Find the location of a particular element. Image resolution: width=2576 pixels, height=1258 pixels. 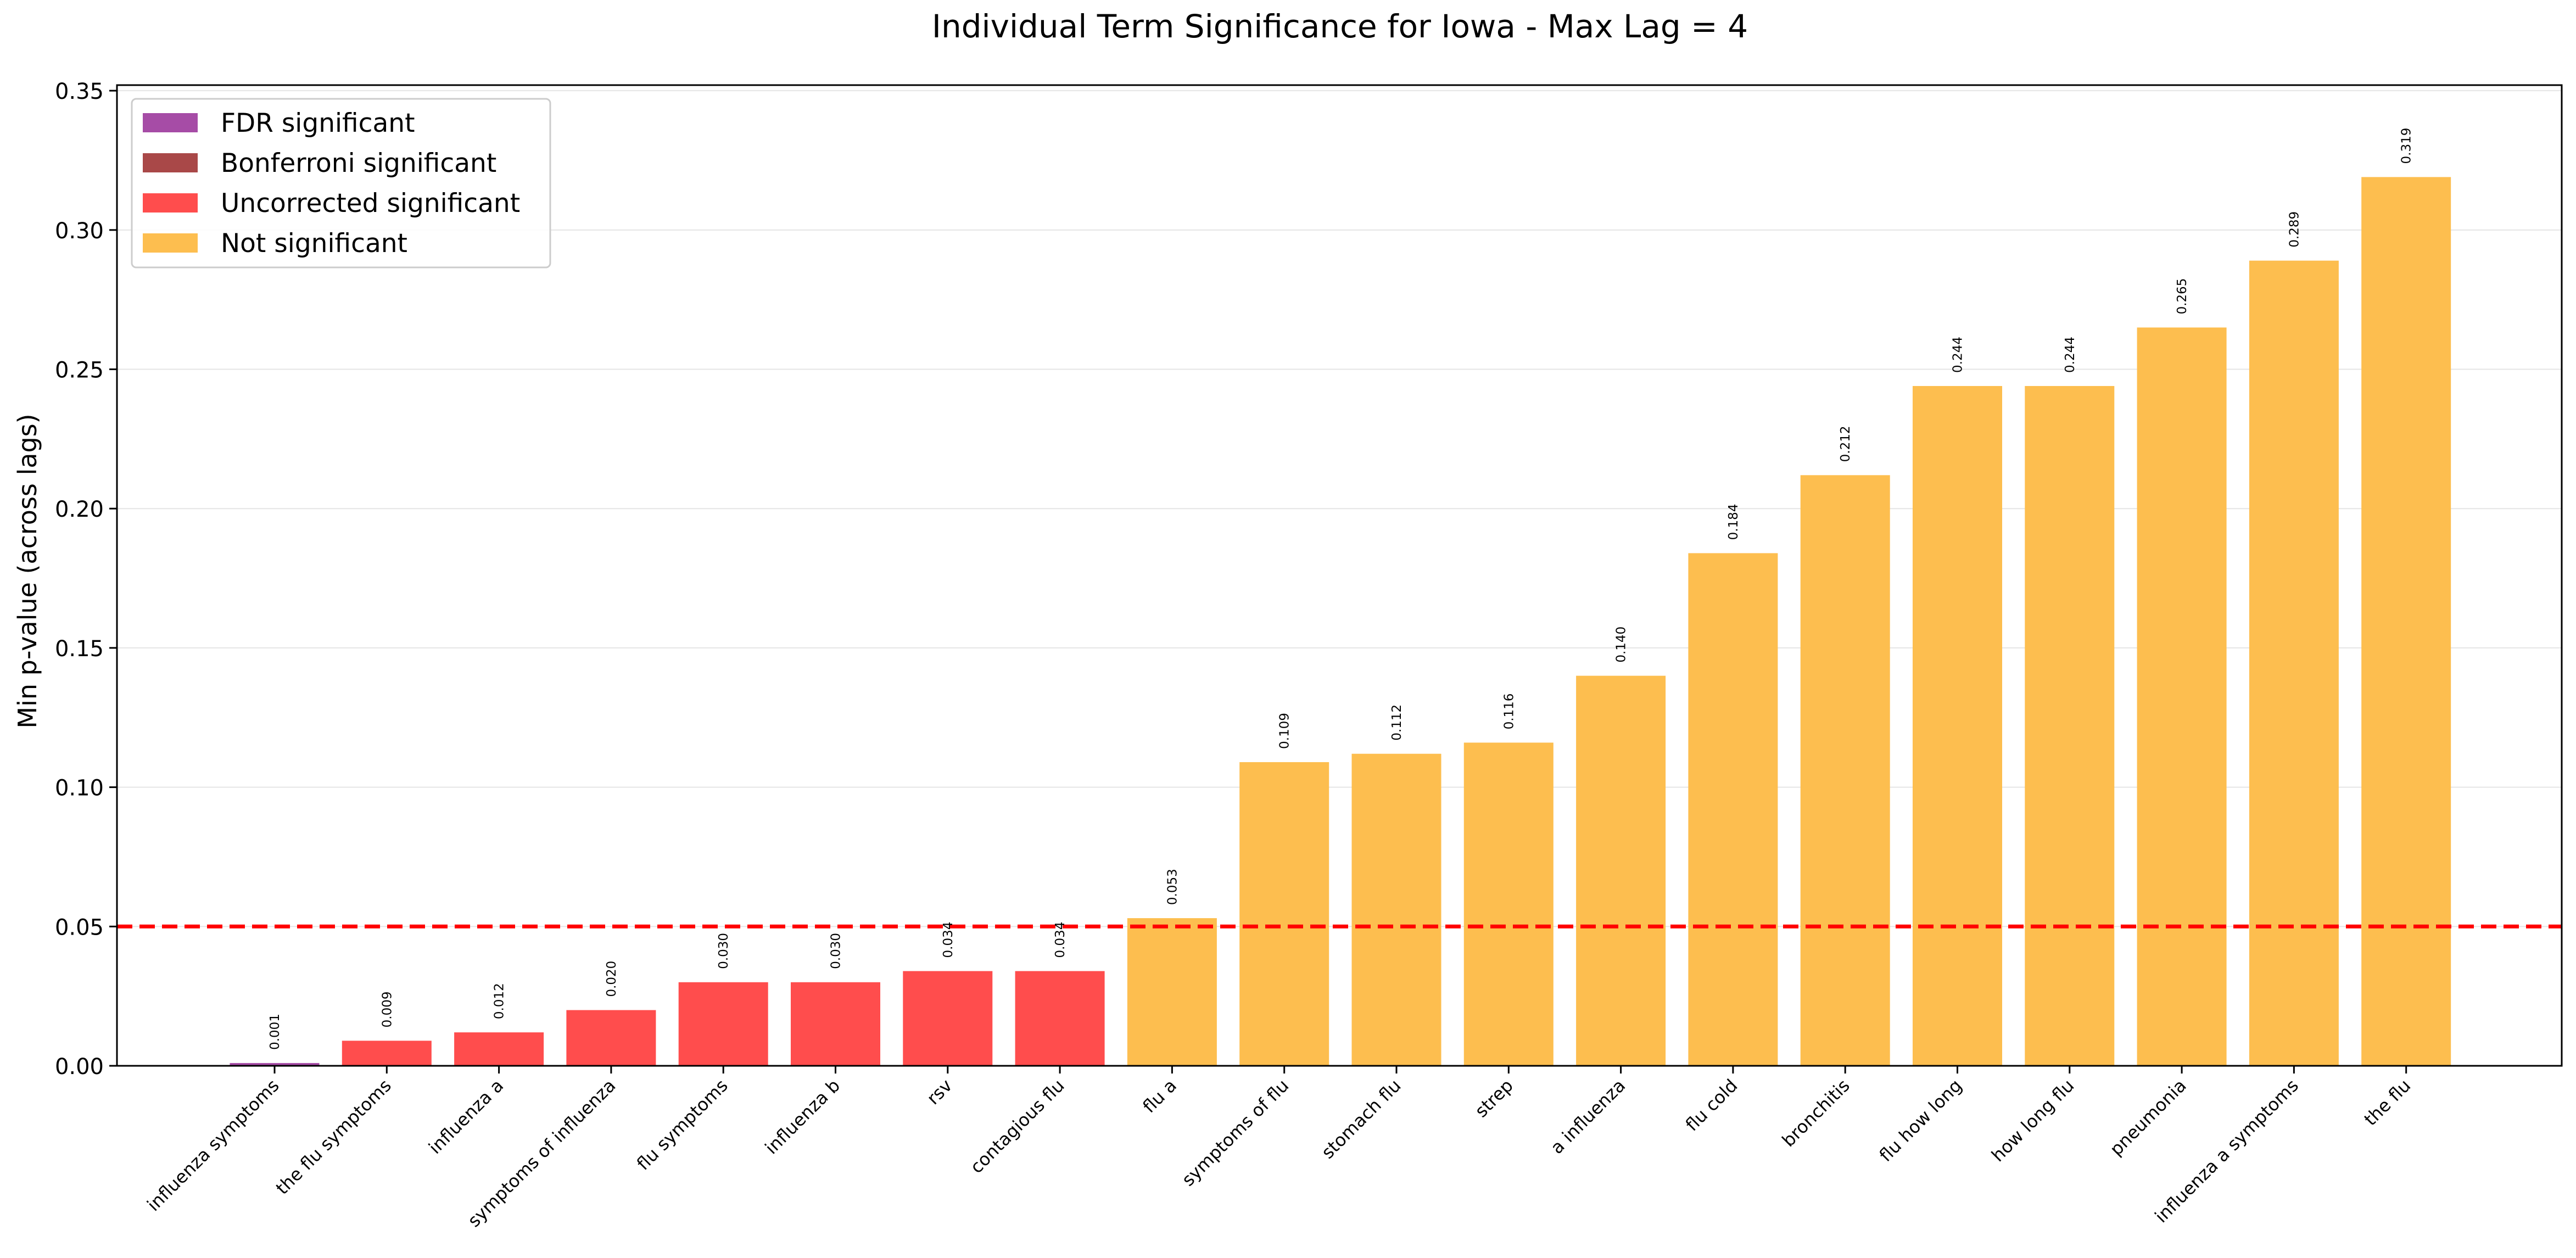

value-label: 0.001 is located at coordinates (275, 1032).